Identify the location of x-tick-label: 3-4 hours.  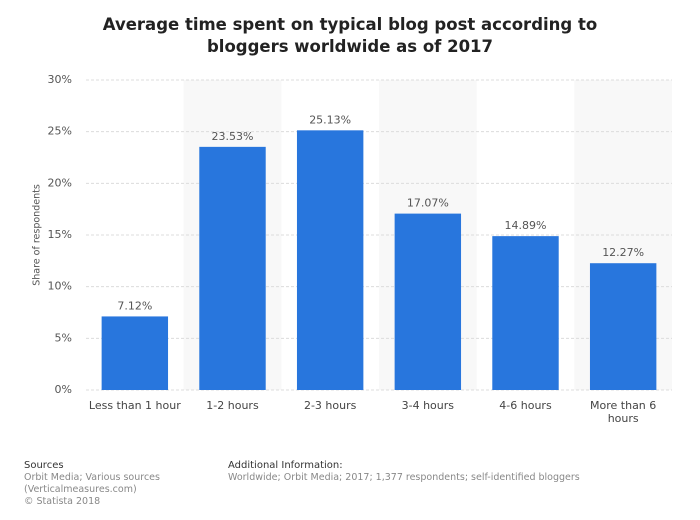
(428, 405).